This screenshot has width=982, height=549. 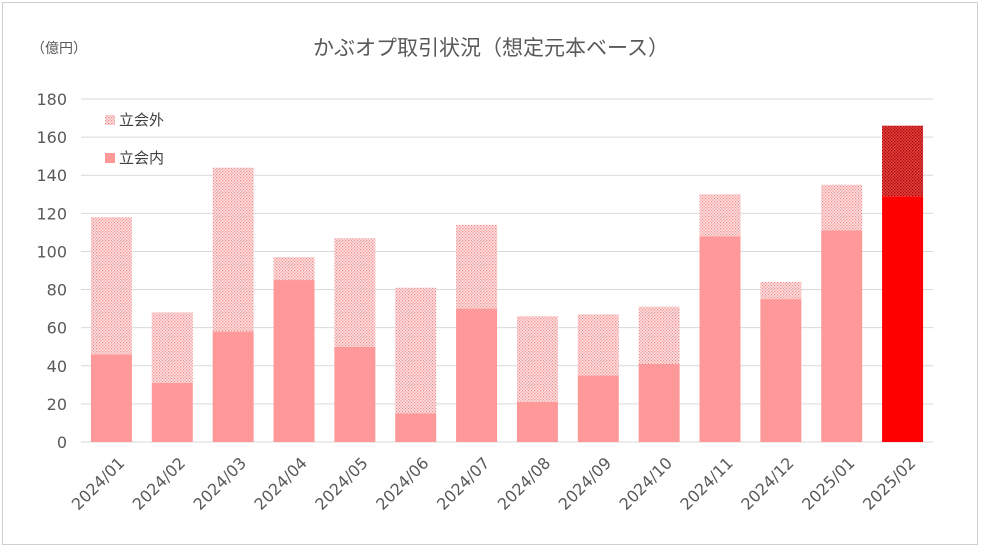 What do you see at coordinates (402, 483) in the screenshot?
I see `x-tick-label: 2024/06` at bounding box center [402, 483].